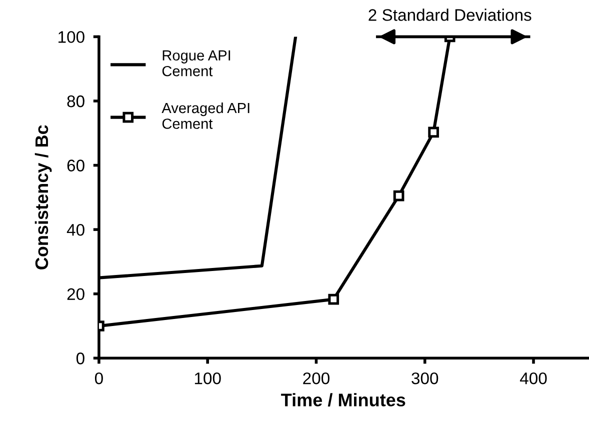 The height and width of the screenshot is (432, 589). I want to click on y-axis-title: Consistency / Bc, so click(43, 197).